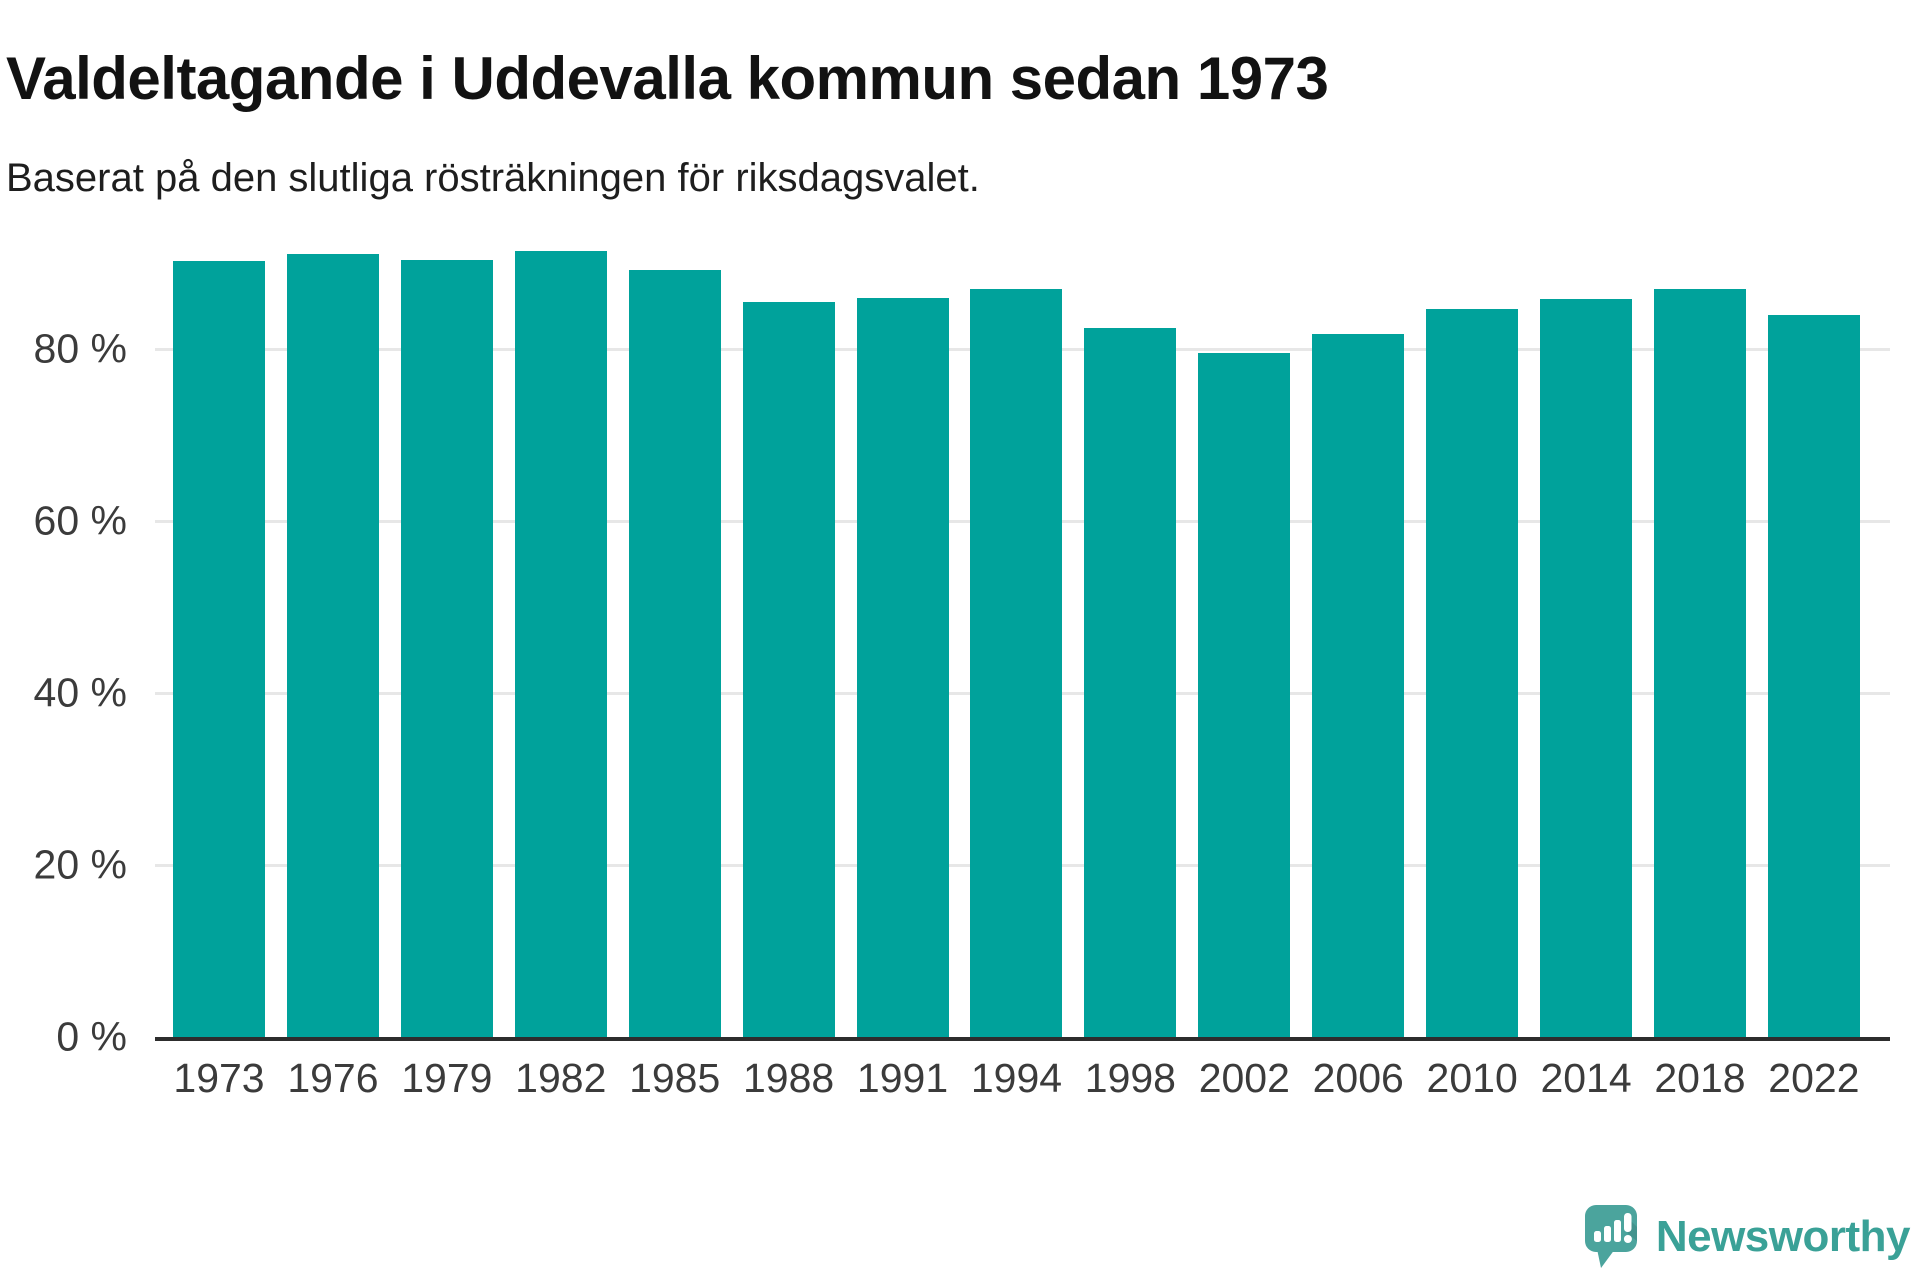 The image size is (1920, 1280). I want to click on bar-group-1979: 1979, so click(446, 639).